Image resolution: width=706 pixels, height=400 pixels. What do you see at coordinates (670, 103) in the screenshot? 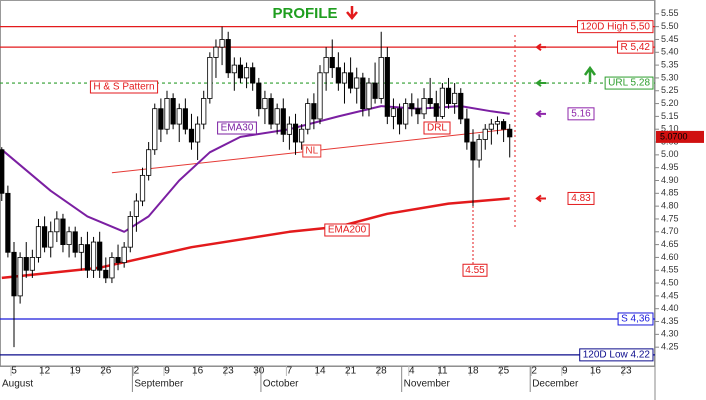
I see `y-tick-label: 5.20` at bounding box center [670, 103].